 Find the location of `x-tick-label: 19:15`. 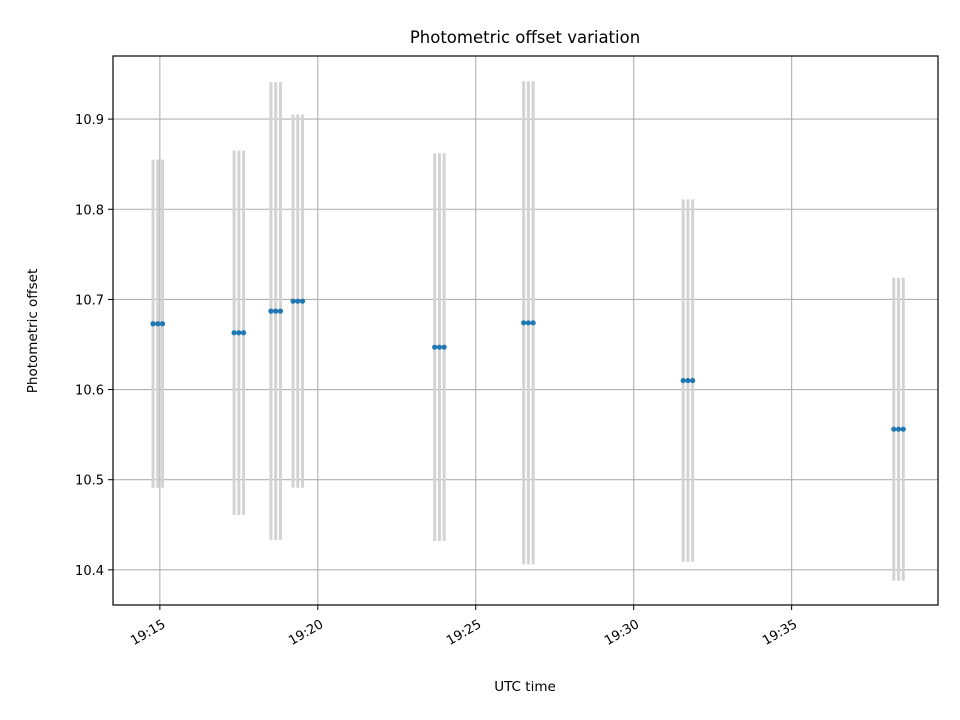

x-tick-label: 19:15 is located at coordinates (148, 633).